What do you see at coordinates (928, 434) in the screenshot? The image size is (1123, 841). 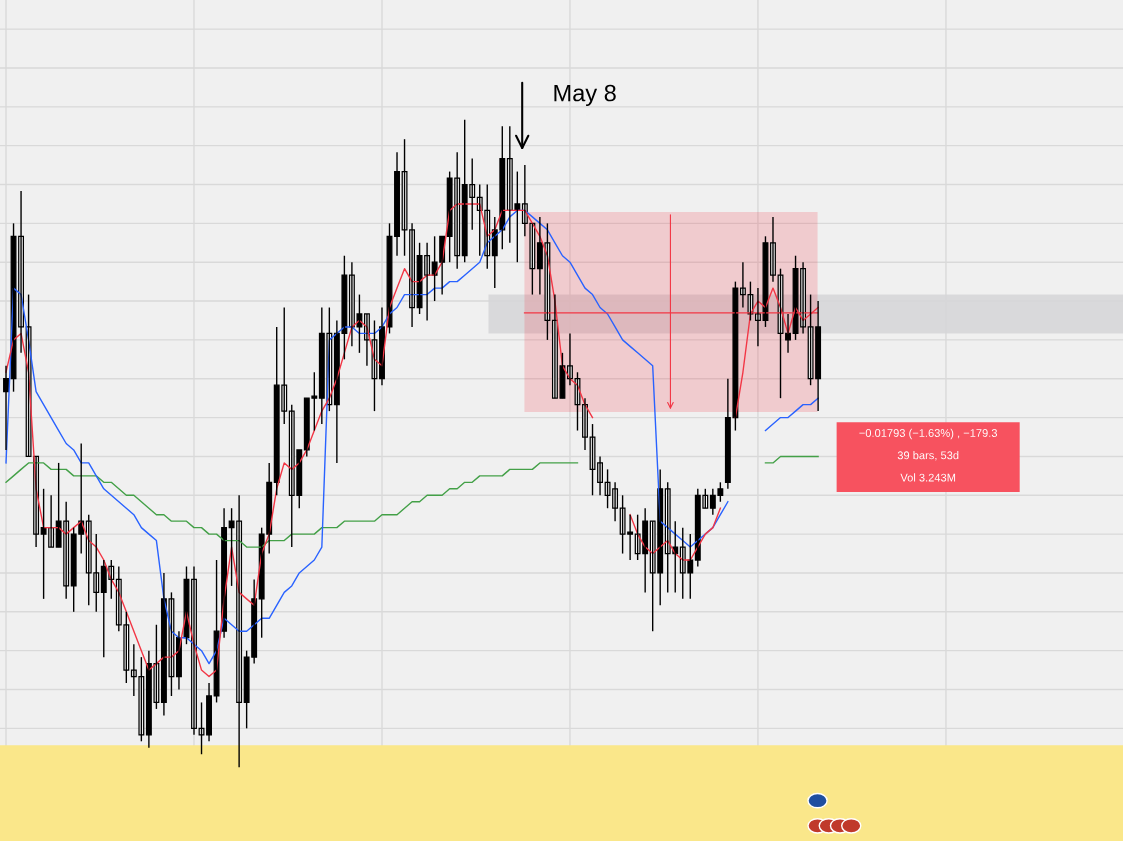 I see `text: −0.01793 (−1.63%) , −179.3` at bounding box center [928, 434].